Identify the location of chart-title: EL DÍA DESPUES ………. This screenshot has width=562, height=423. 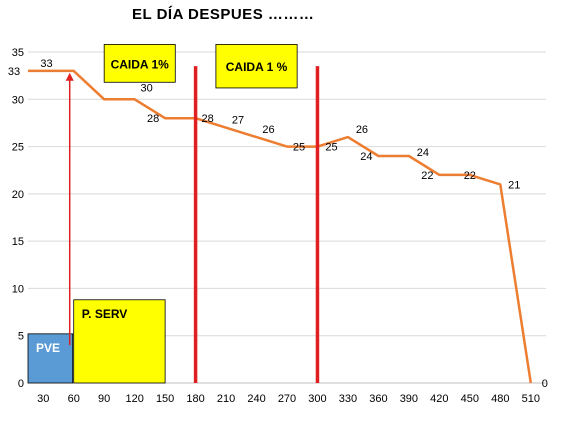
(223, 14).